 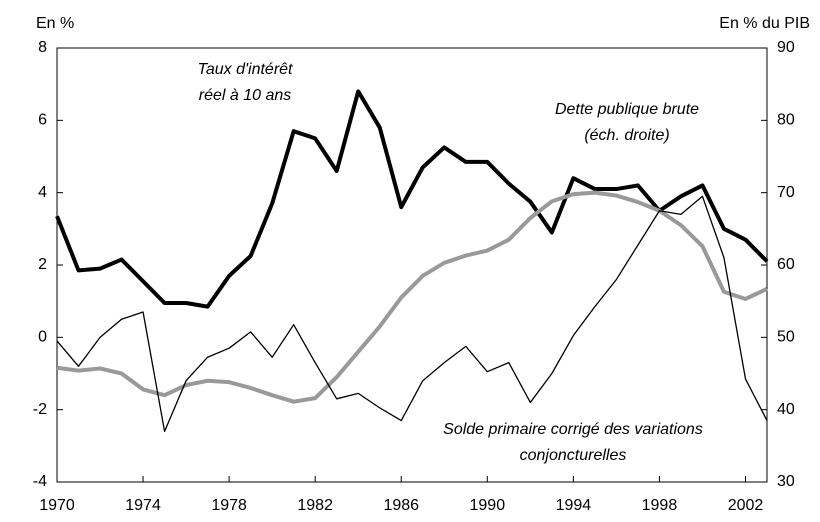 I want to click on x-tick-label: 2002, so click(x=746, y=505).